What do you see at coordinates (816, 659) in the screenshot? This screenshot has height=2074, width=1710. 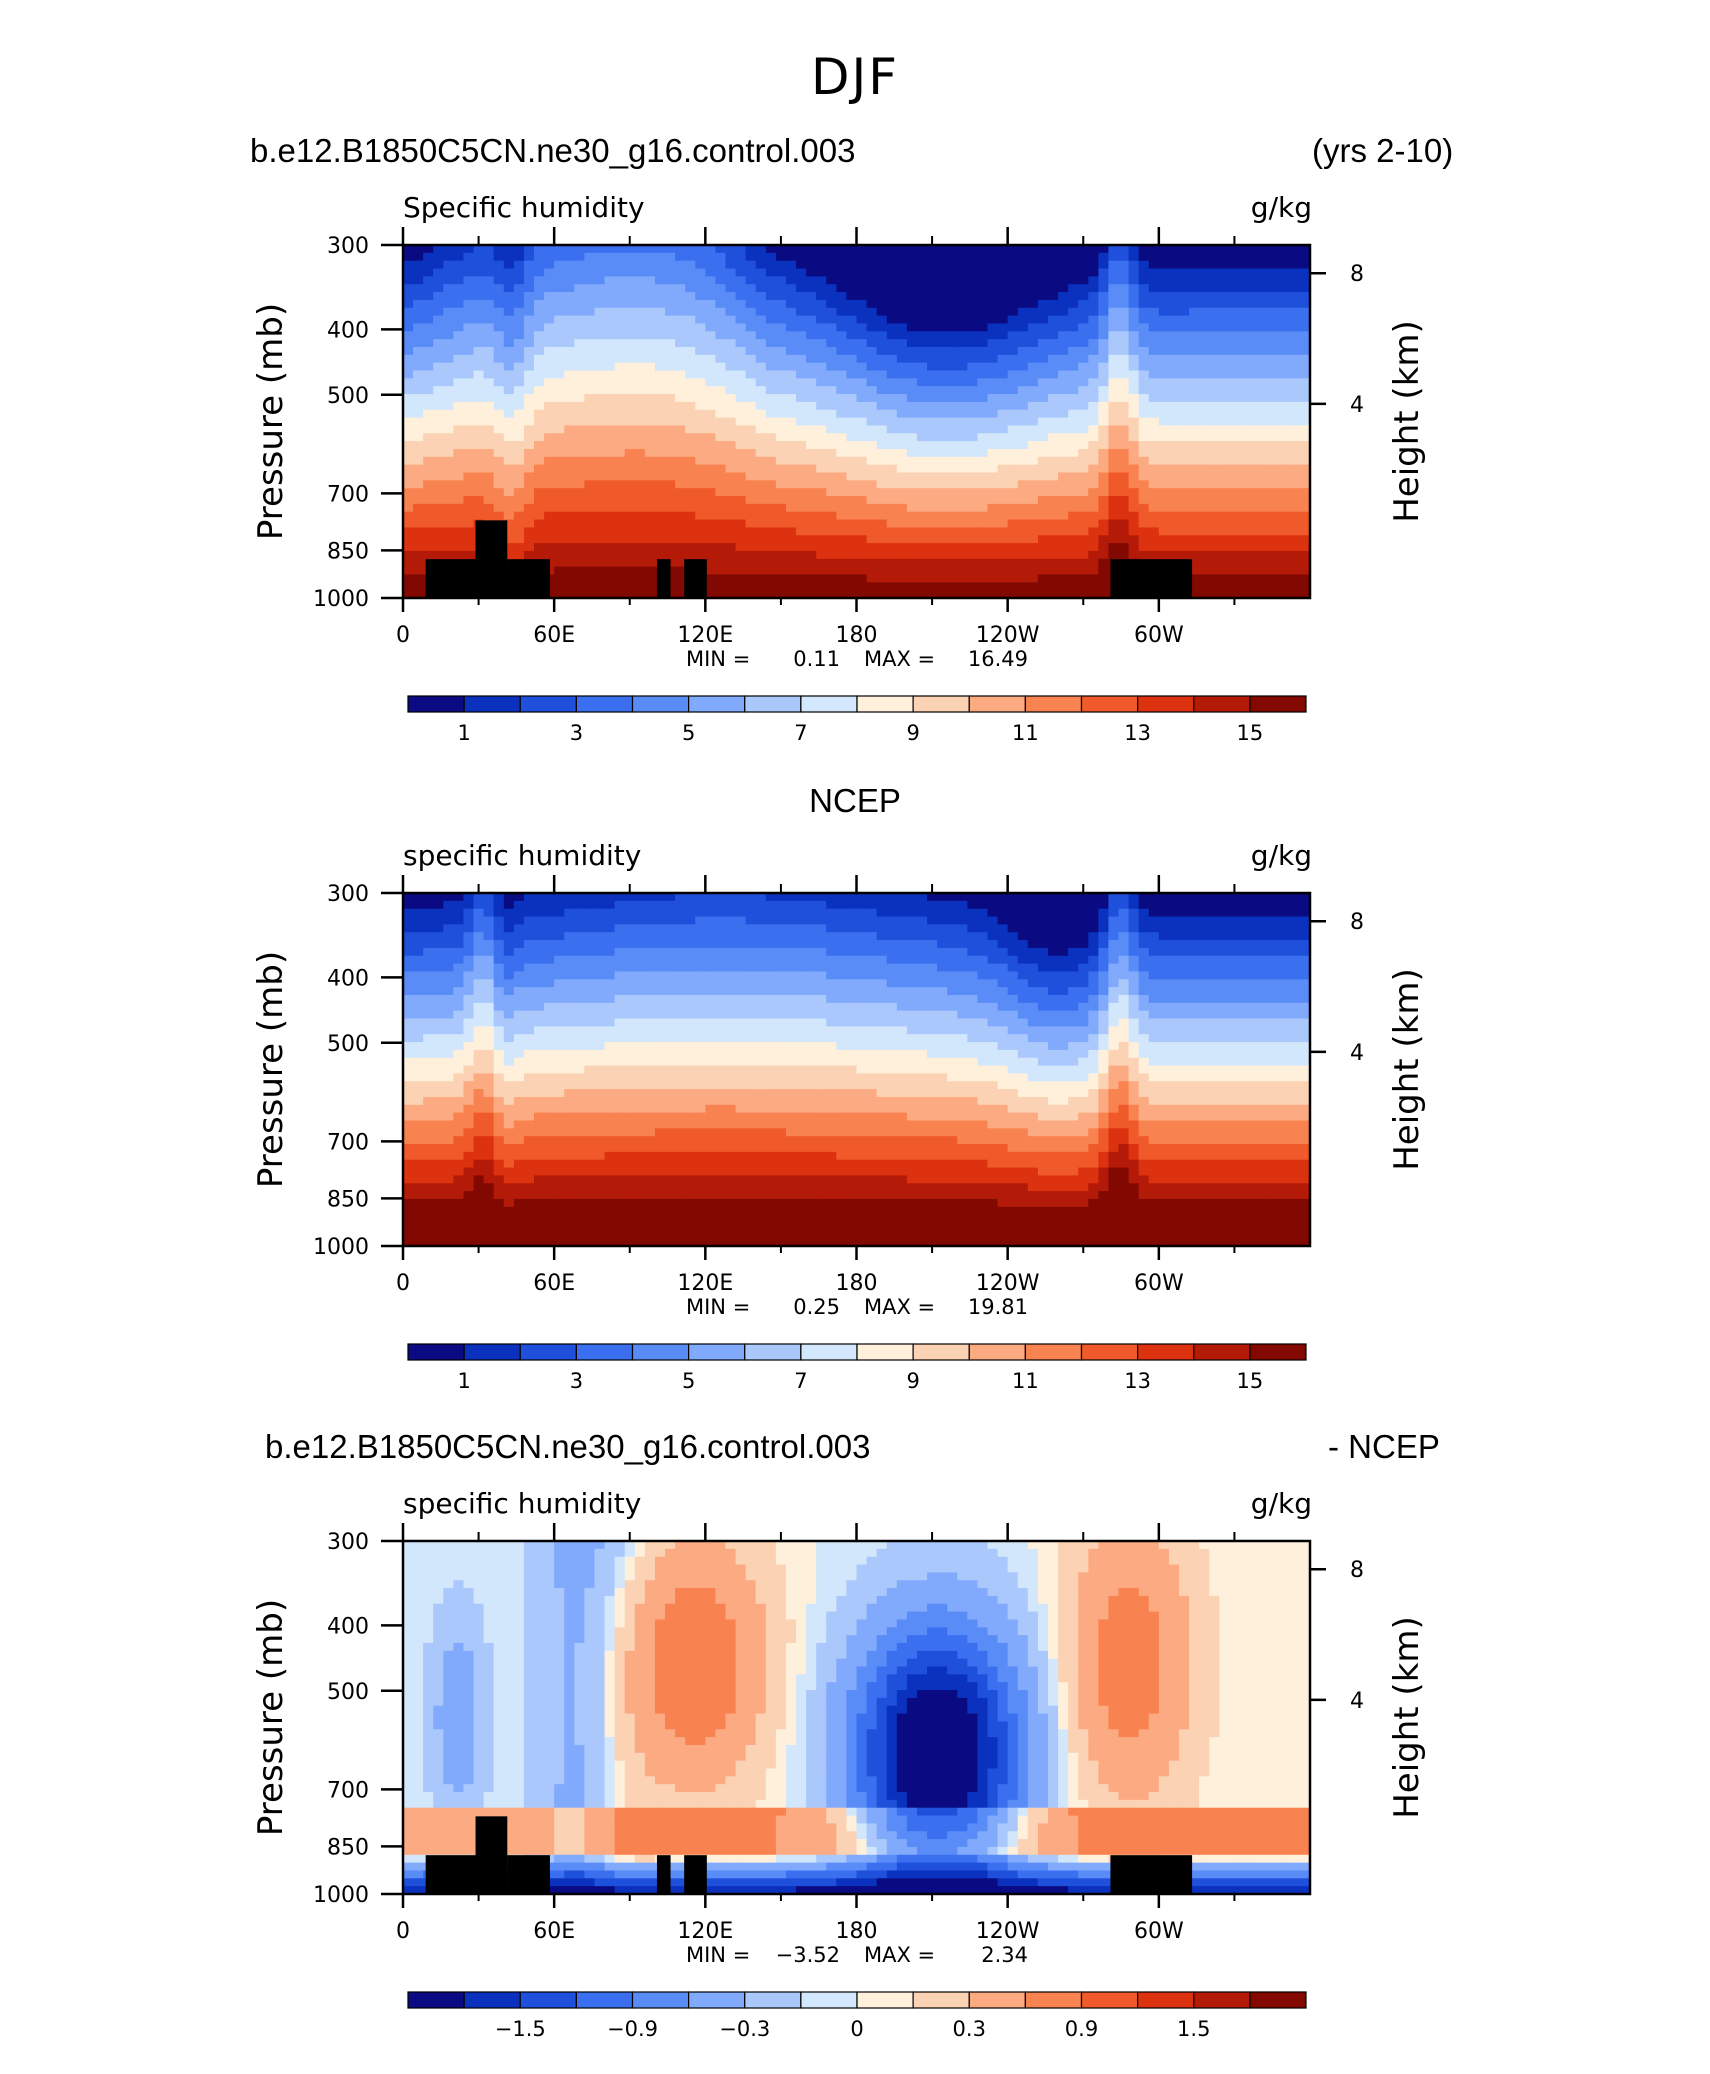 I see `min-value: 0.11` at bounding box center [816, 659].